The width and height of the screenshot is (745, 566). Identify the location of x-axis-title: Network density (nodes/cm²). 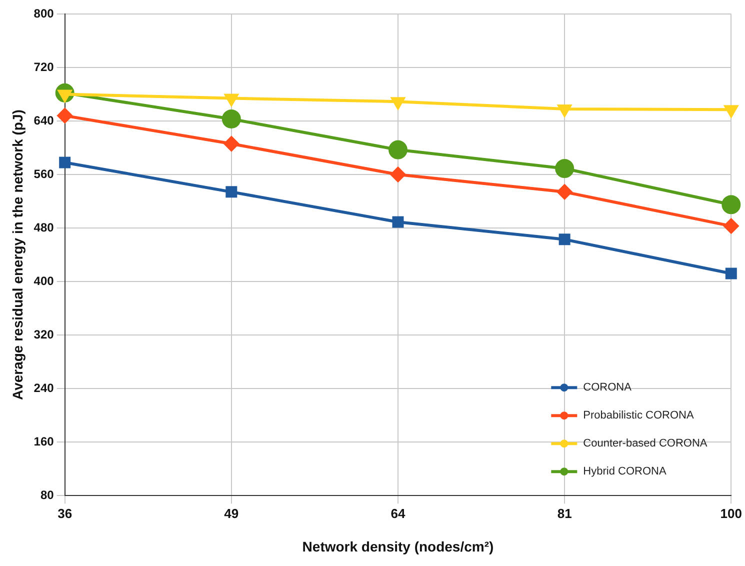
(398, 546).